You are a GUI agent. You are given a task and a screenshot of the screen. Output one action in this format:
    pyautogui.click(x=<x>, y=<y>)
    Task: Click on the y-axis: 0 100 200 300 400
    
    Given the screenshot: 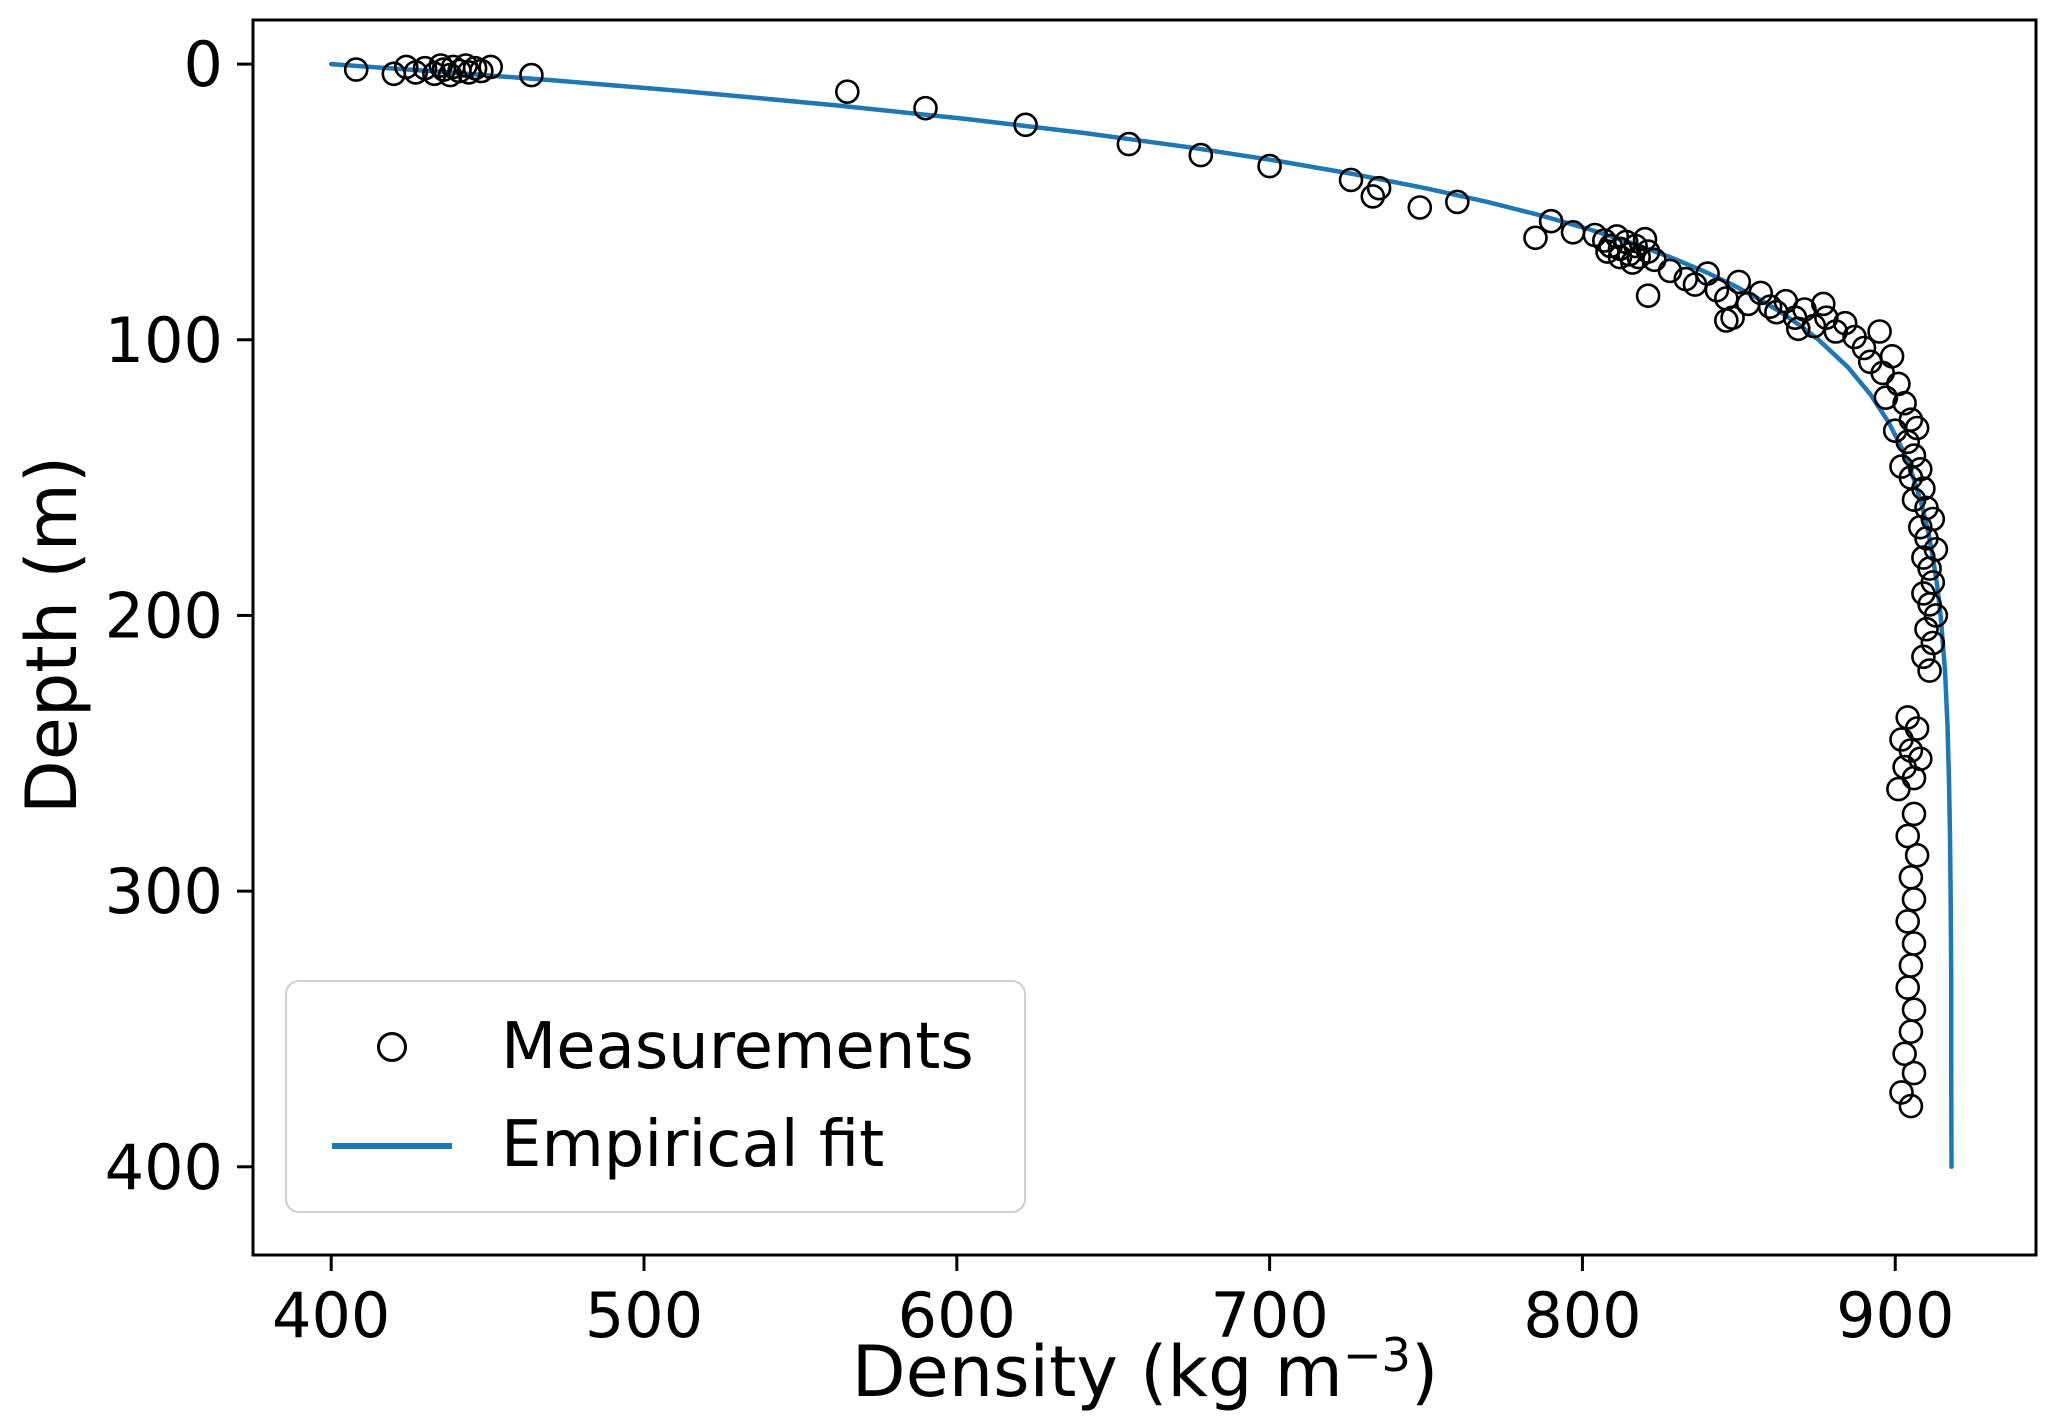 What is the action you would take?
    pyautogui.click(x=179, y=616)
    